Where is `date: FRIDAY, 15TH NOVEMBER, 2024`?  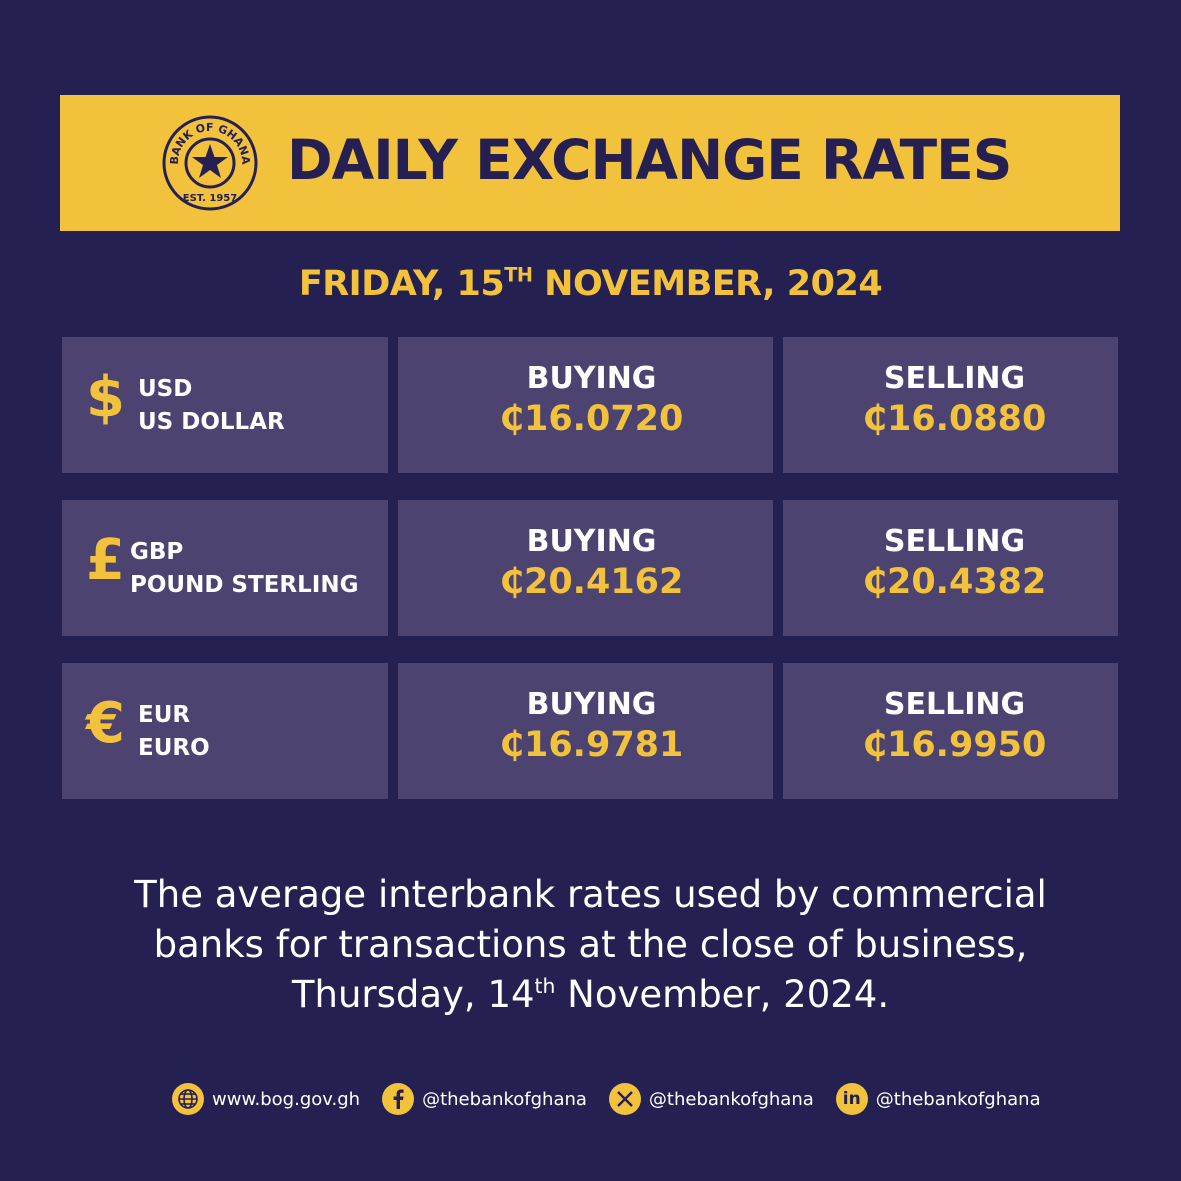 date: FRIDAY, 15TH NOVEMBER, 2024 is located at coordinates (590, 284).